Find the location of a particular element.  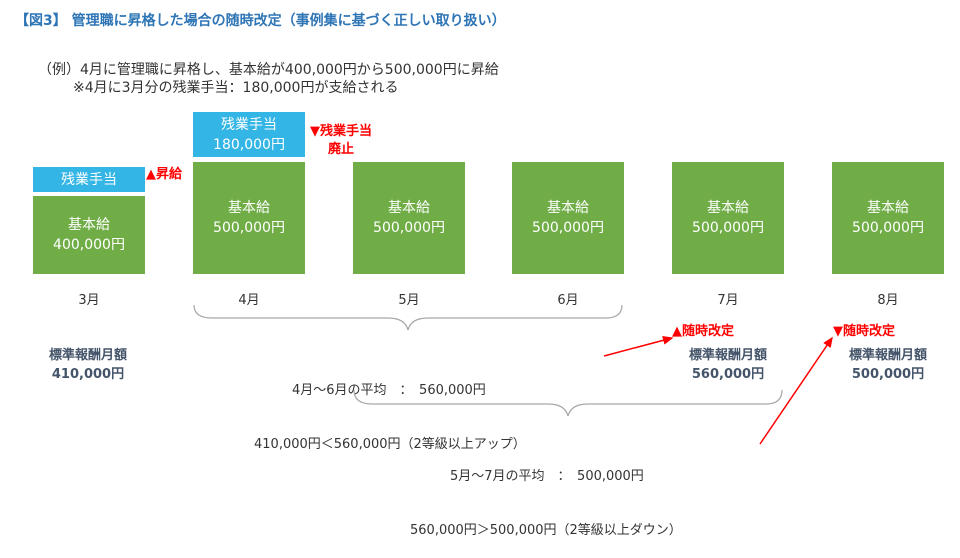

overtime-bar-mar: 残業手当 is located at coordinates (89, 179).